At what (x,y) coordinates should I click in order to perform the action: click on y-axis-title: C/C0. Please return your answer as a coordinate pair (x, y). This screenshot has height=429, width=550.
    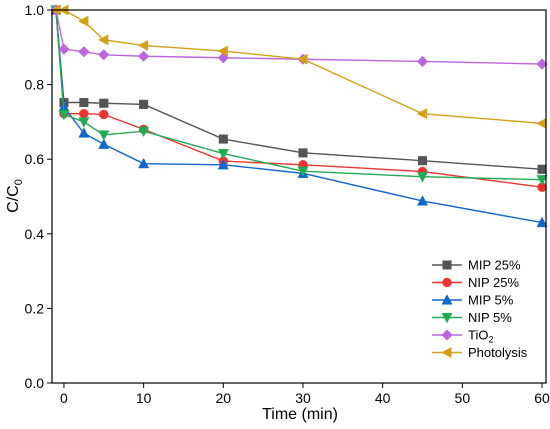
    Looking at the image, I should click on (15, 196).